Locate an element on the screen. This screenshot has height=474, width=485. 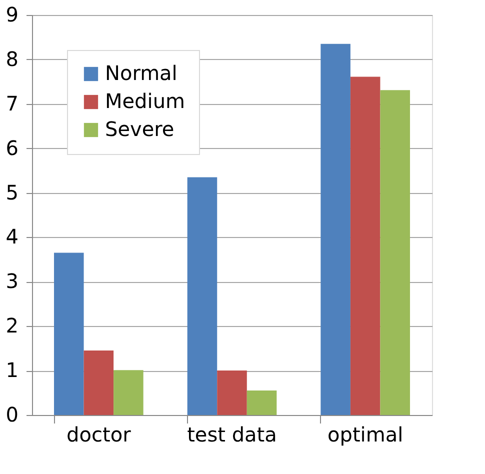
y-tick-label: 0 is located at coordinates (12, 414).